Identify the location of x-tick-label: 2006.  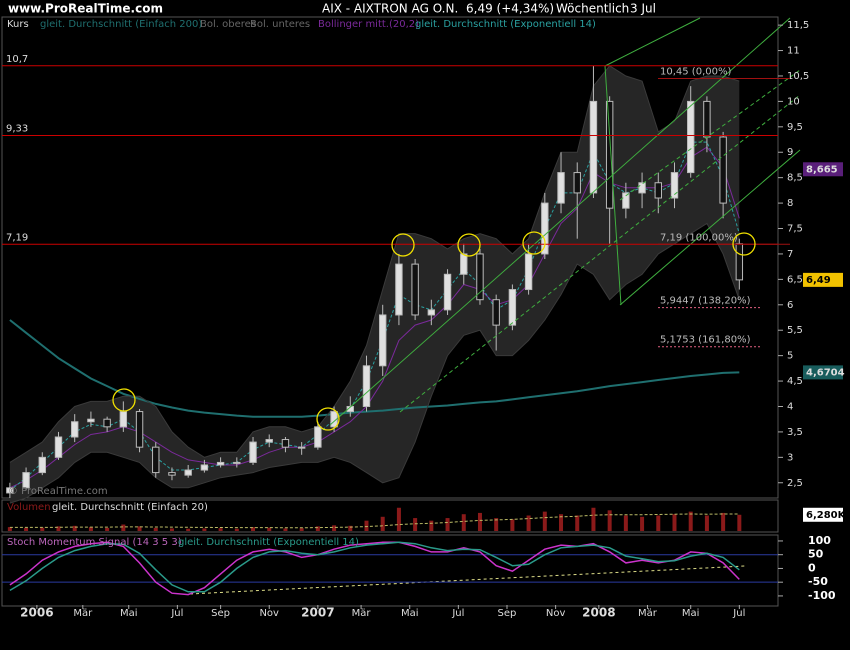
(36, 613).